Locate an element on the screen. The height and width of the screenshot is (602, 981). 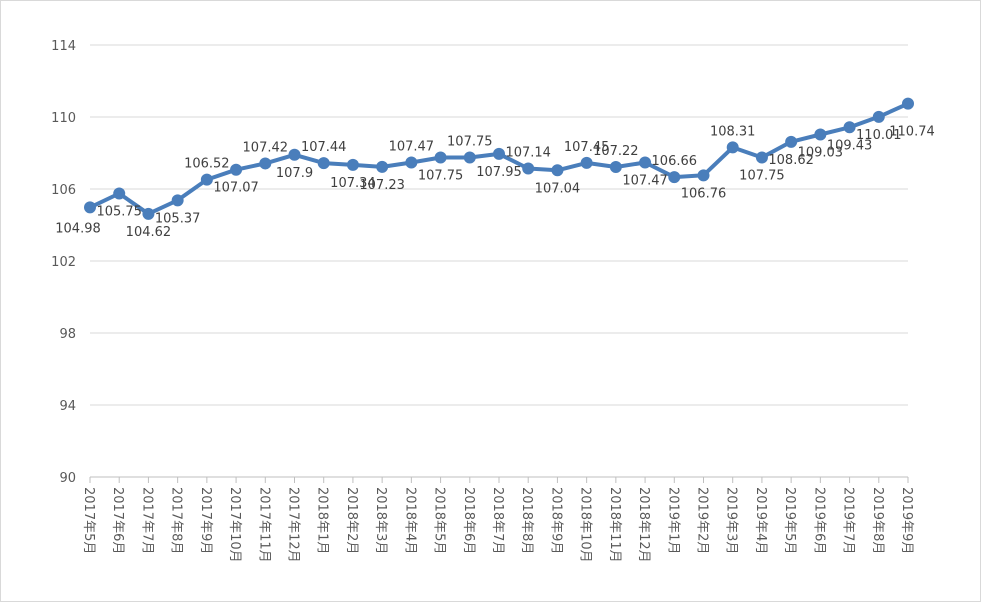
data-label: 110.01 is located at coordinates (879, 135).